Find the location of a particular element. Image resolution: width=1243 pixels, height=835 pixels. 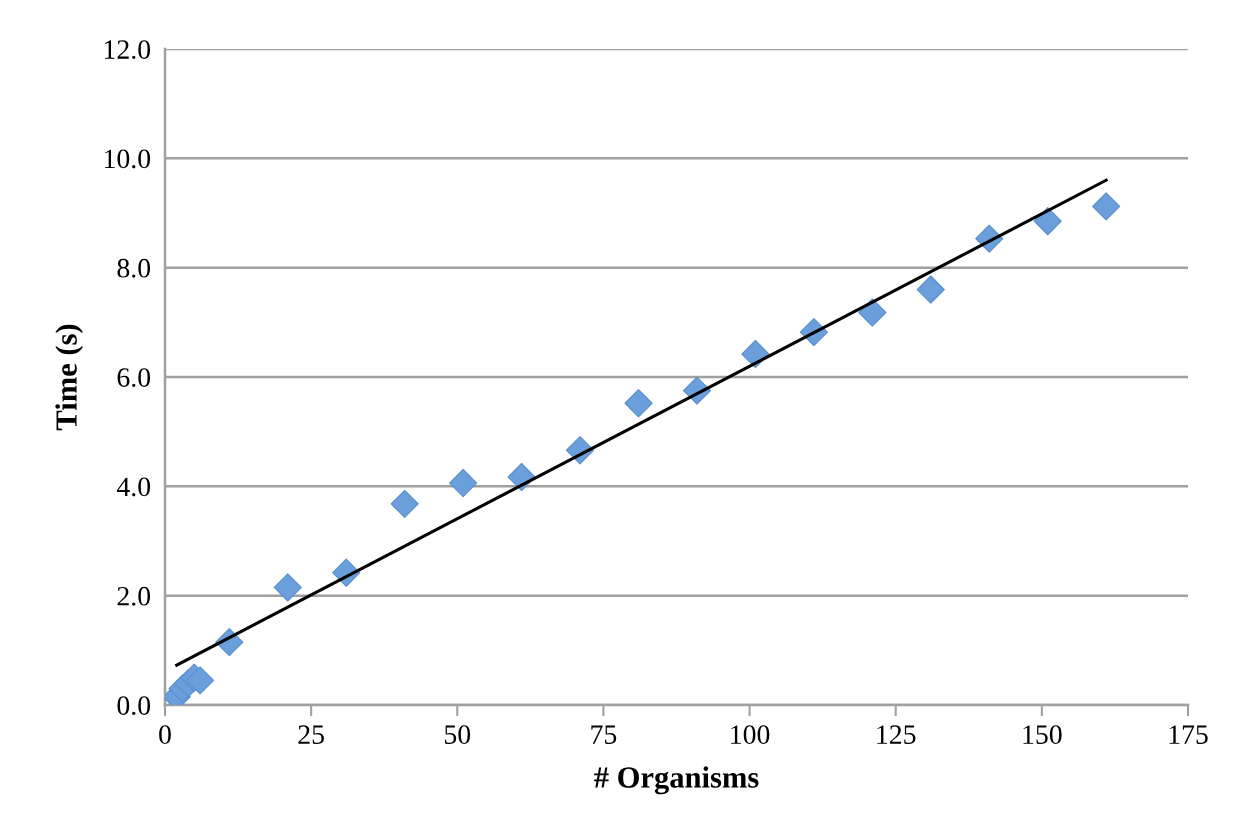

y-tick-label: 4.0 is located at coordinates (133, 487).